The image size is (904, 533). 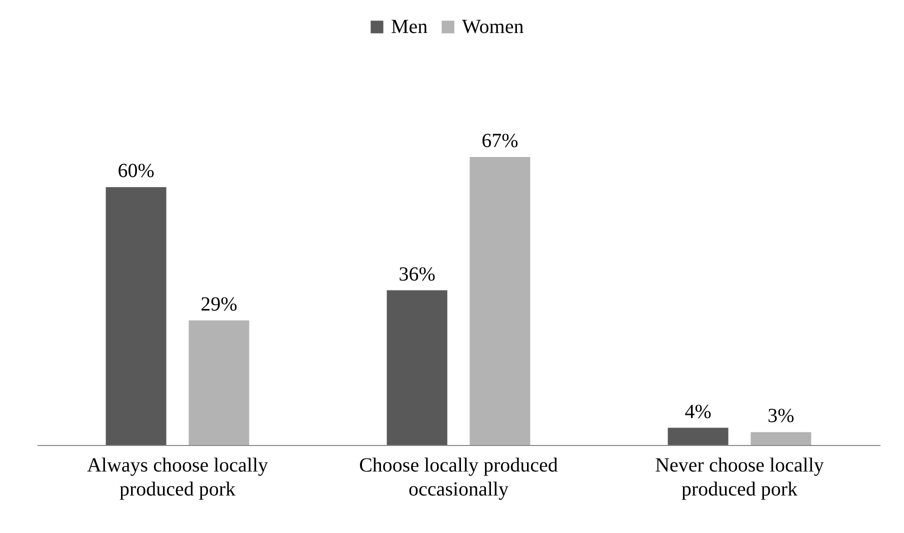 What do you see at coordinates (739, 477) in the screenshot?
I see `x-tick-label: Never choose locally produced pork` at bounding box center [739, 477].